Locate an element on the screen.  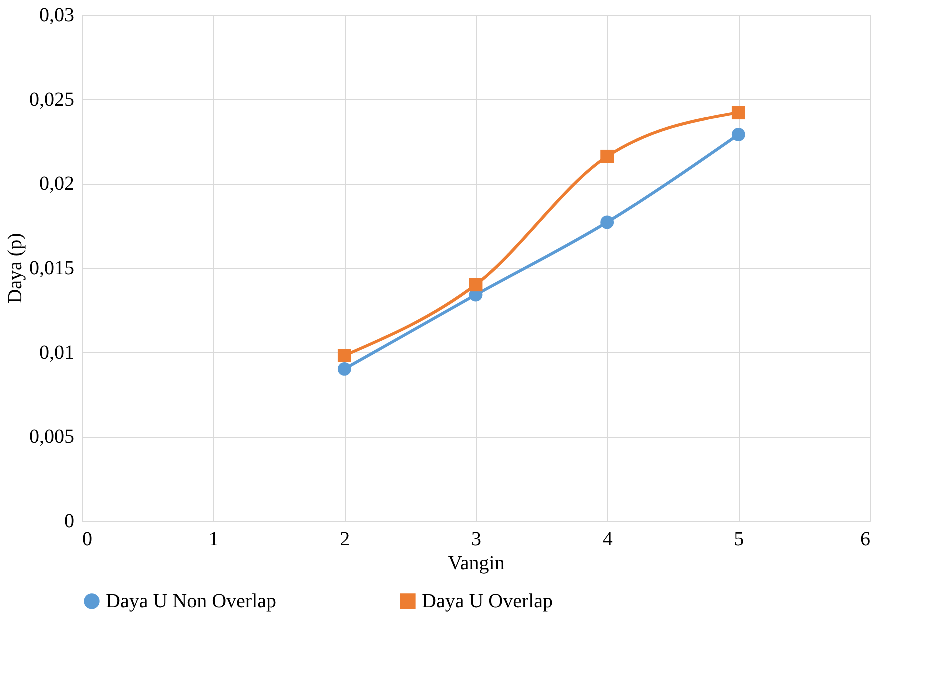
x-tick-label: 3 is located at coordinates (477, 539).